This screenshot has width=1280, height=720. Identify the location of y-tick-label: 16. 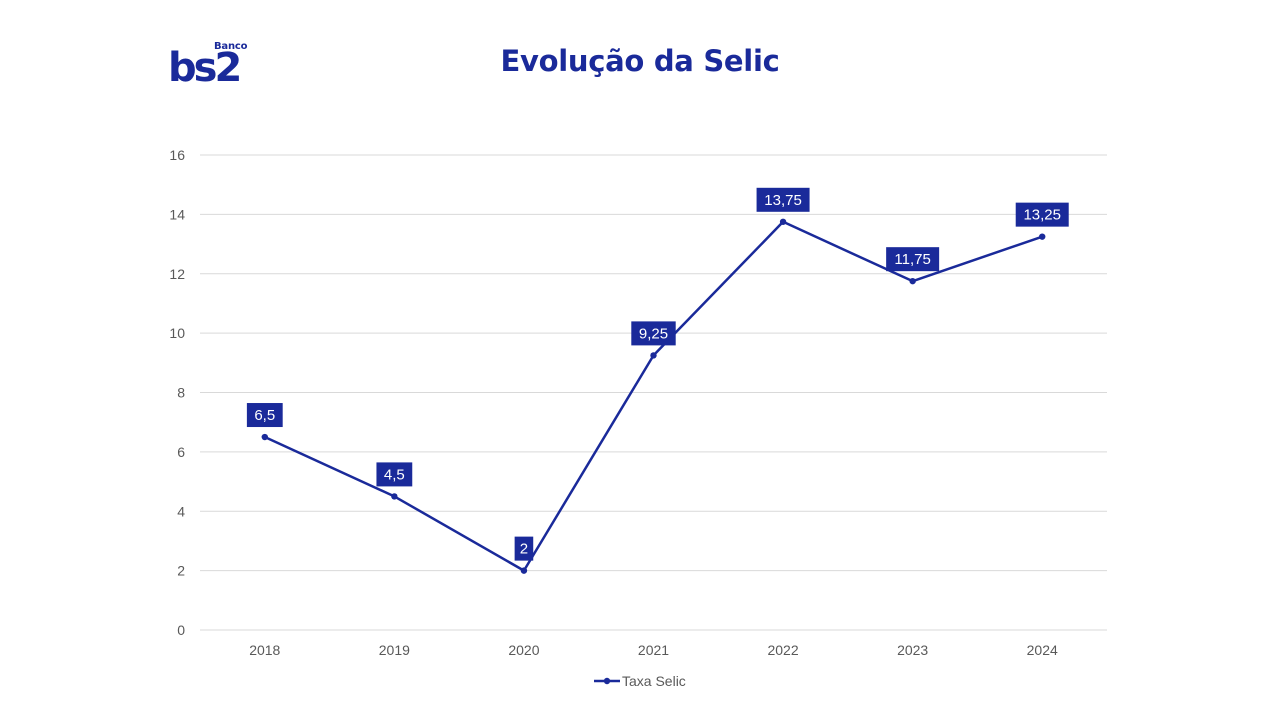
(177, 155).